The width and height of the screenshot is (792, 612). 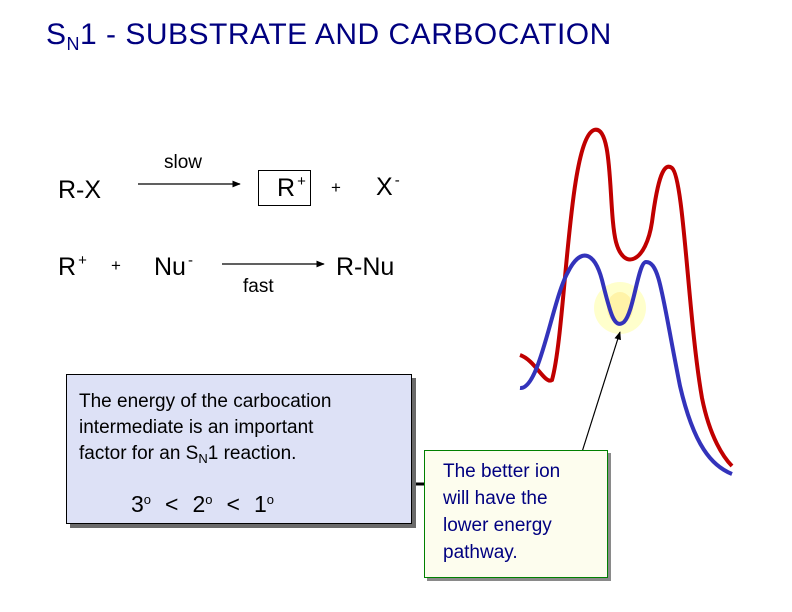 What do you see at coordinates (329, 36) in the screenshot?
I see `page-title: SN1 - SUBSTRATE AND CARBOCATION` at bounding box center [329, 36].